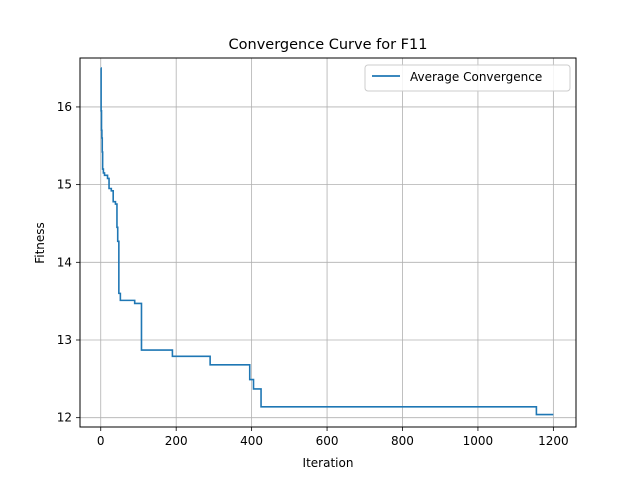 The image size is (640, 484). Describe the element at coordinates (64, 185) in the screenshot. I see `y-tick-label: 15` at that location.